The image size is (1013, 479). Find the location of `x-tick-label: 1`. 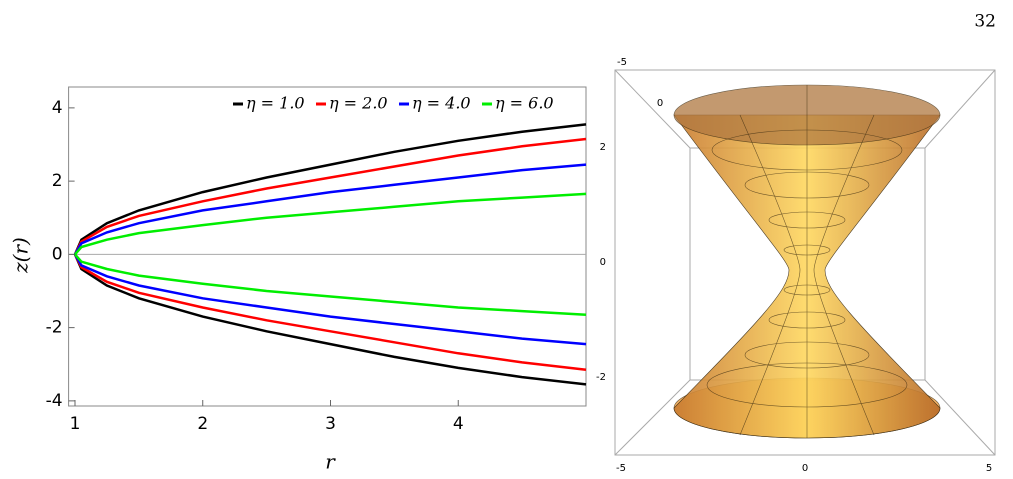

x-tick-label: 1 is located at coordinates (75, 424).